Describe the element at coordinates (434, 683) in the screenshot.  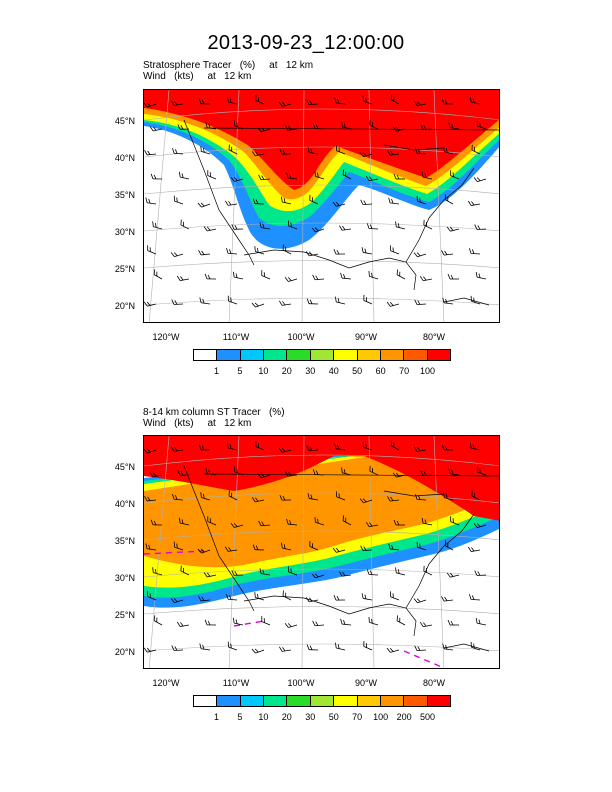
I see `lon-label: 80°W` at that location.